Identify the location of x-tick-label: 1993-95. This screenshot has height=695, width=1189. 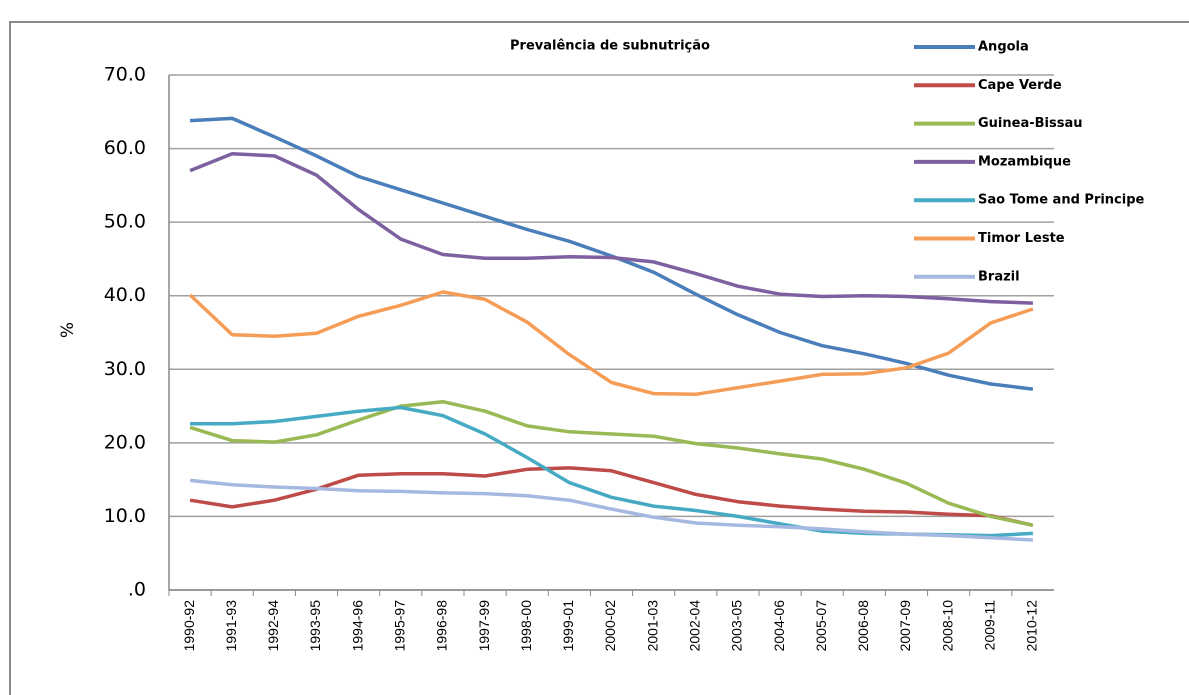
(315, 626).